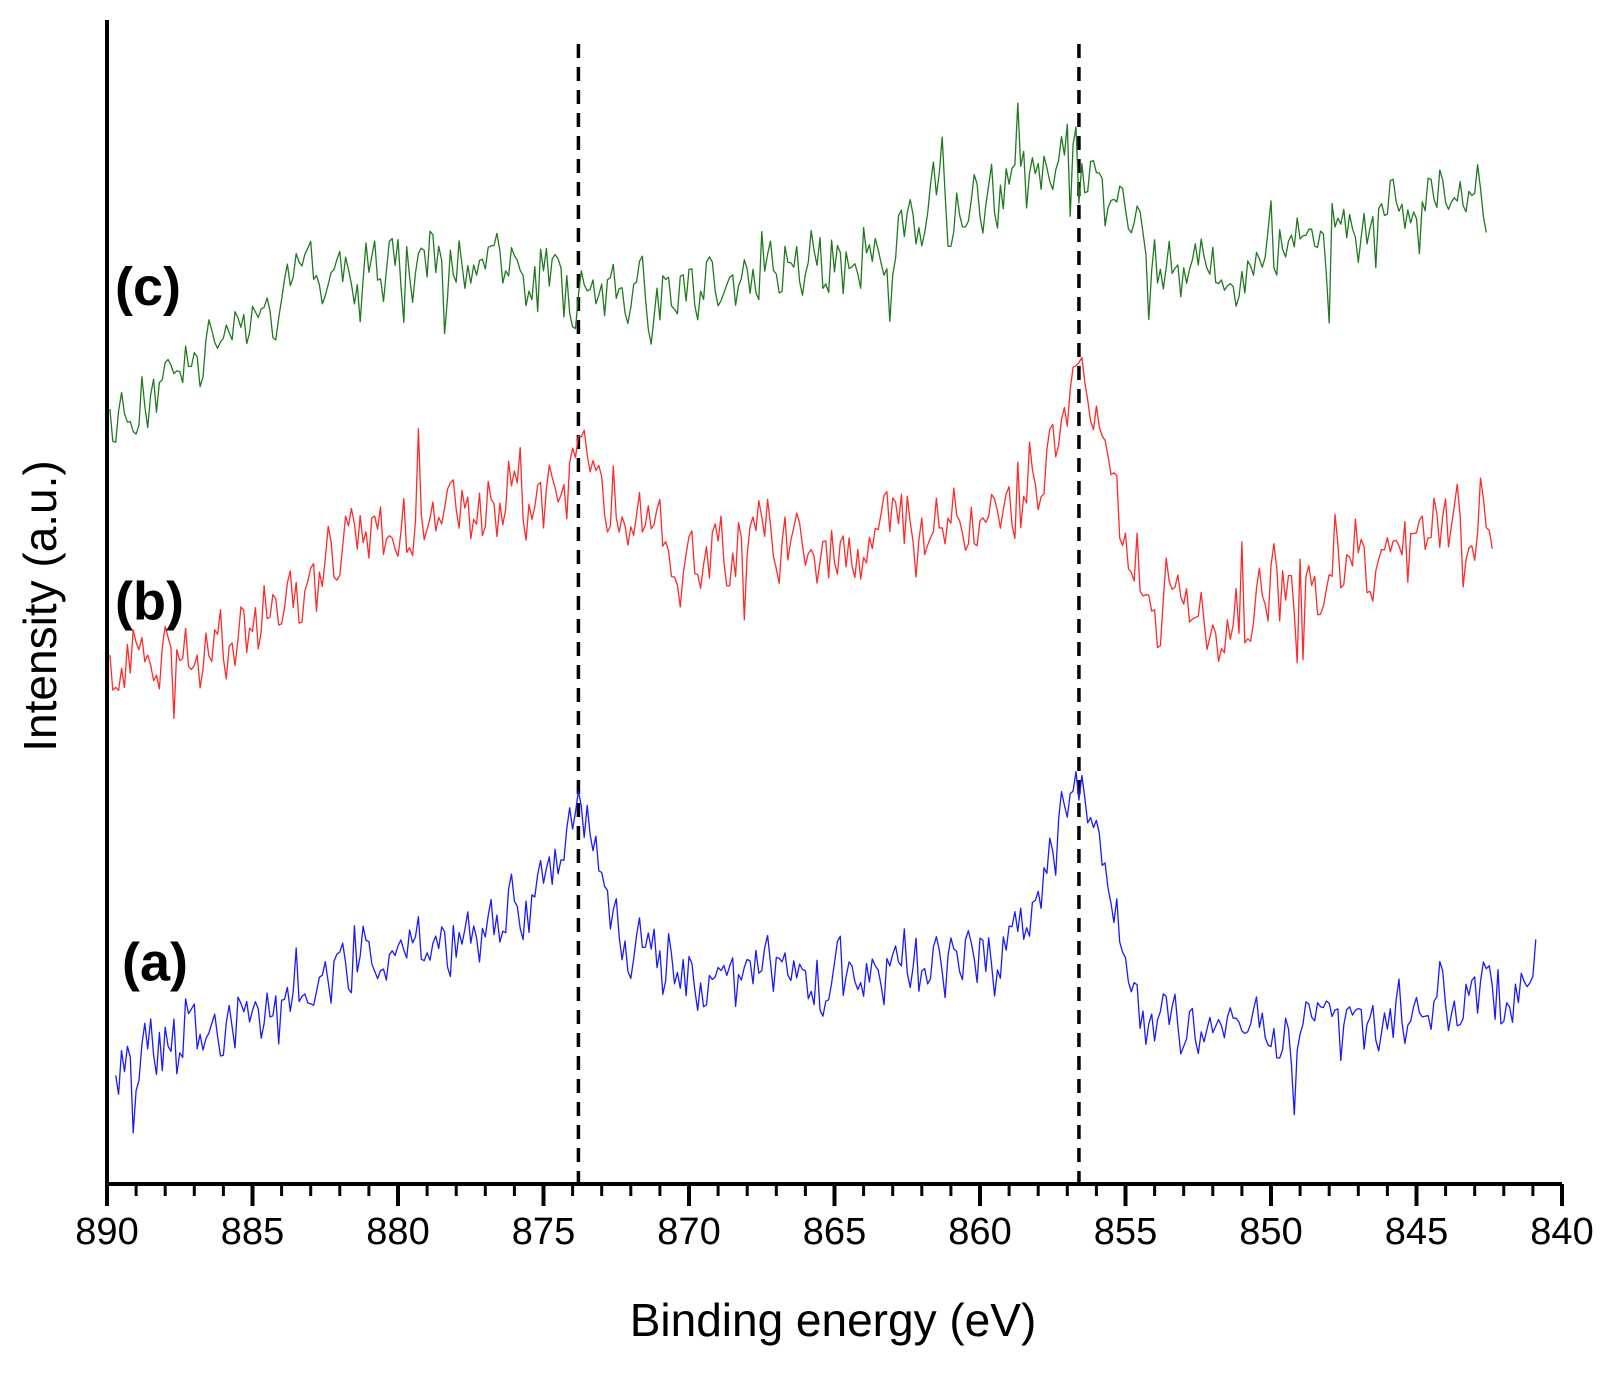 Image resolution: width=1609 pixels, height=1381 pixels. What do you see at coordinates (834, 1195) in the screenshot?
I see `x-axis-ticks` at bounding box center [834, 1195].